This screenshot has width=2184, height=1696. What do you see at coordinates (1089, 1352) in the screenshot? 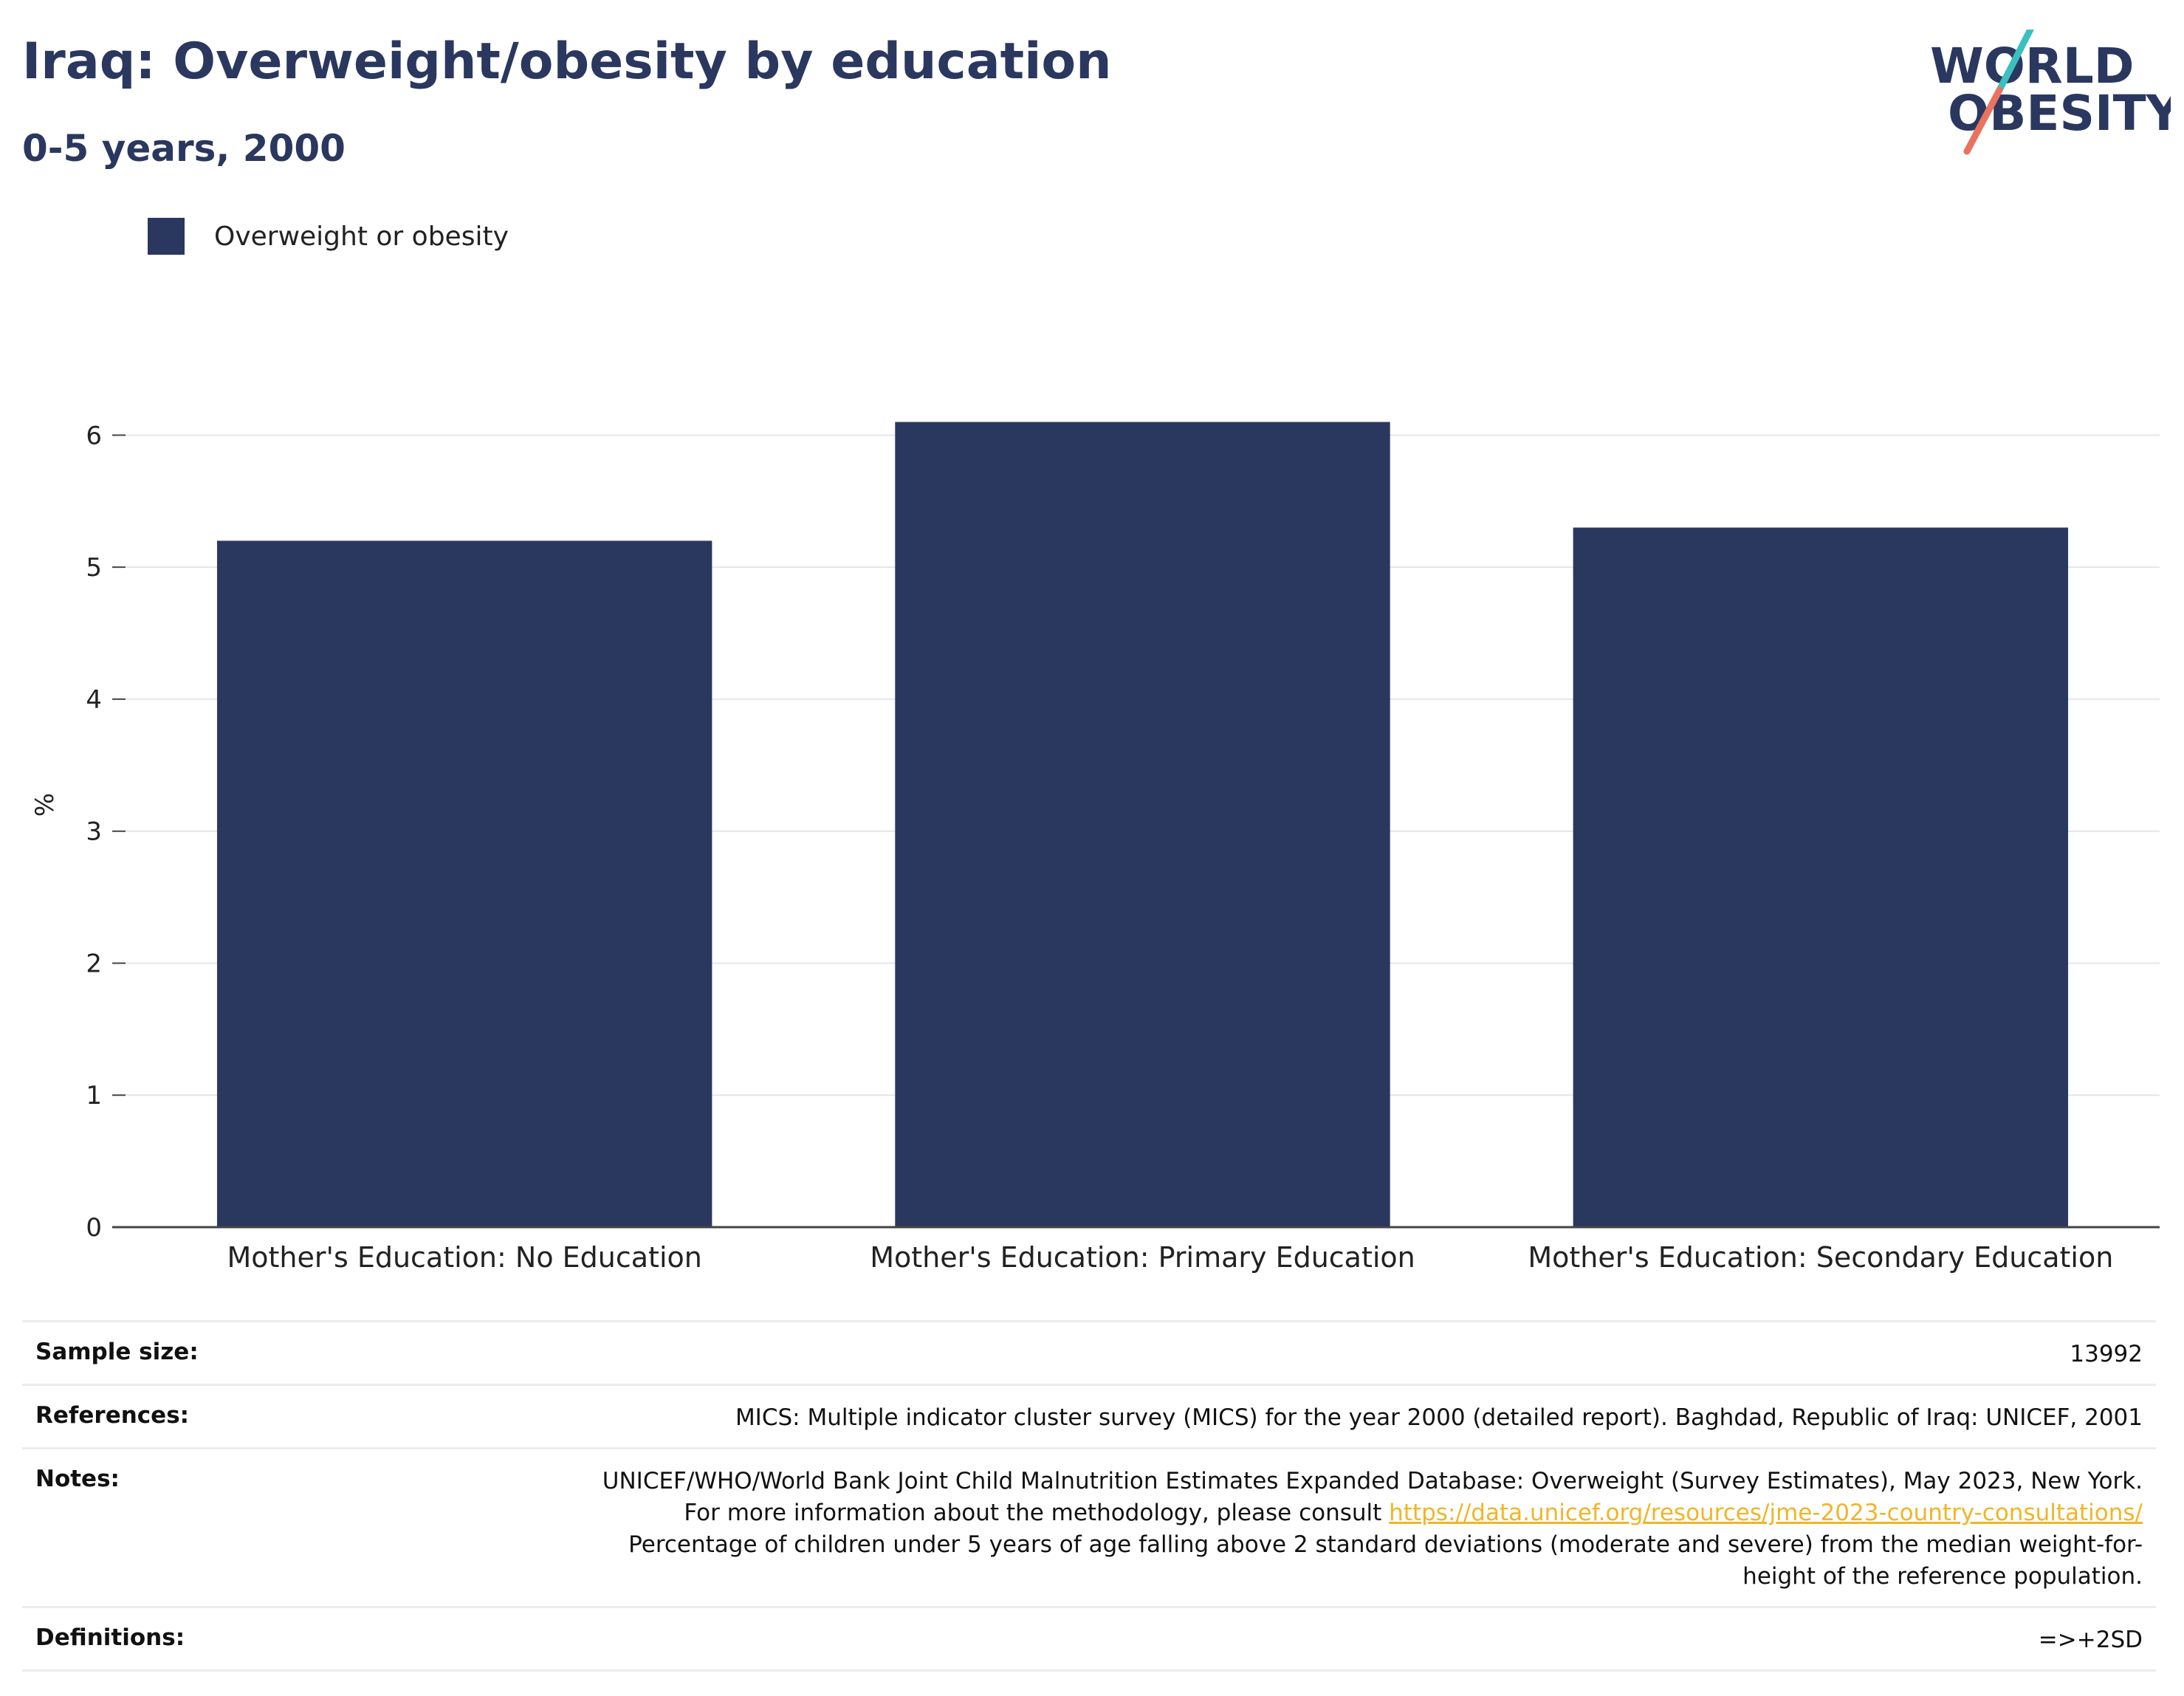
I see `info-row-sample-size: Sample size: 13992` at bounding box center [1089, 1352].